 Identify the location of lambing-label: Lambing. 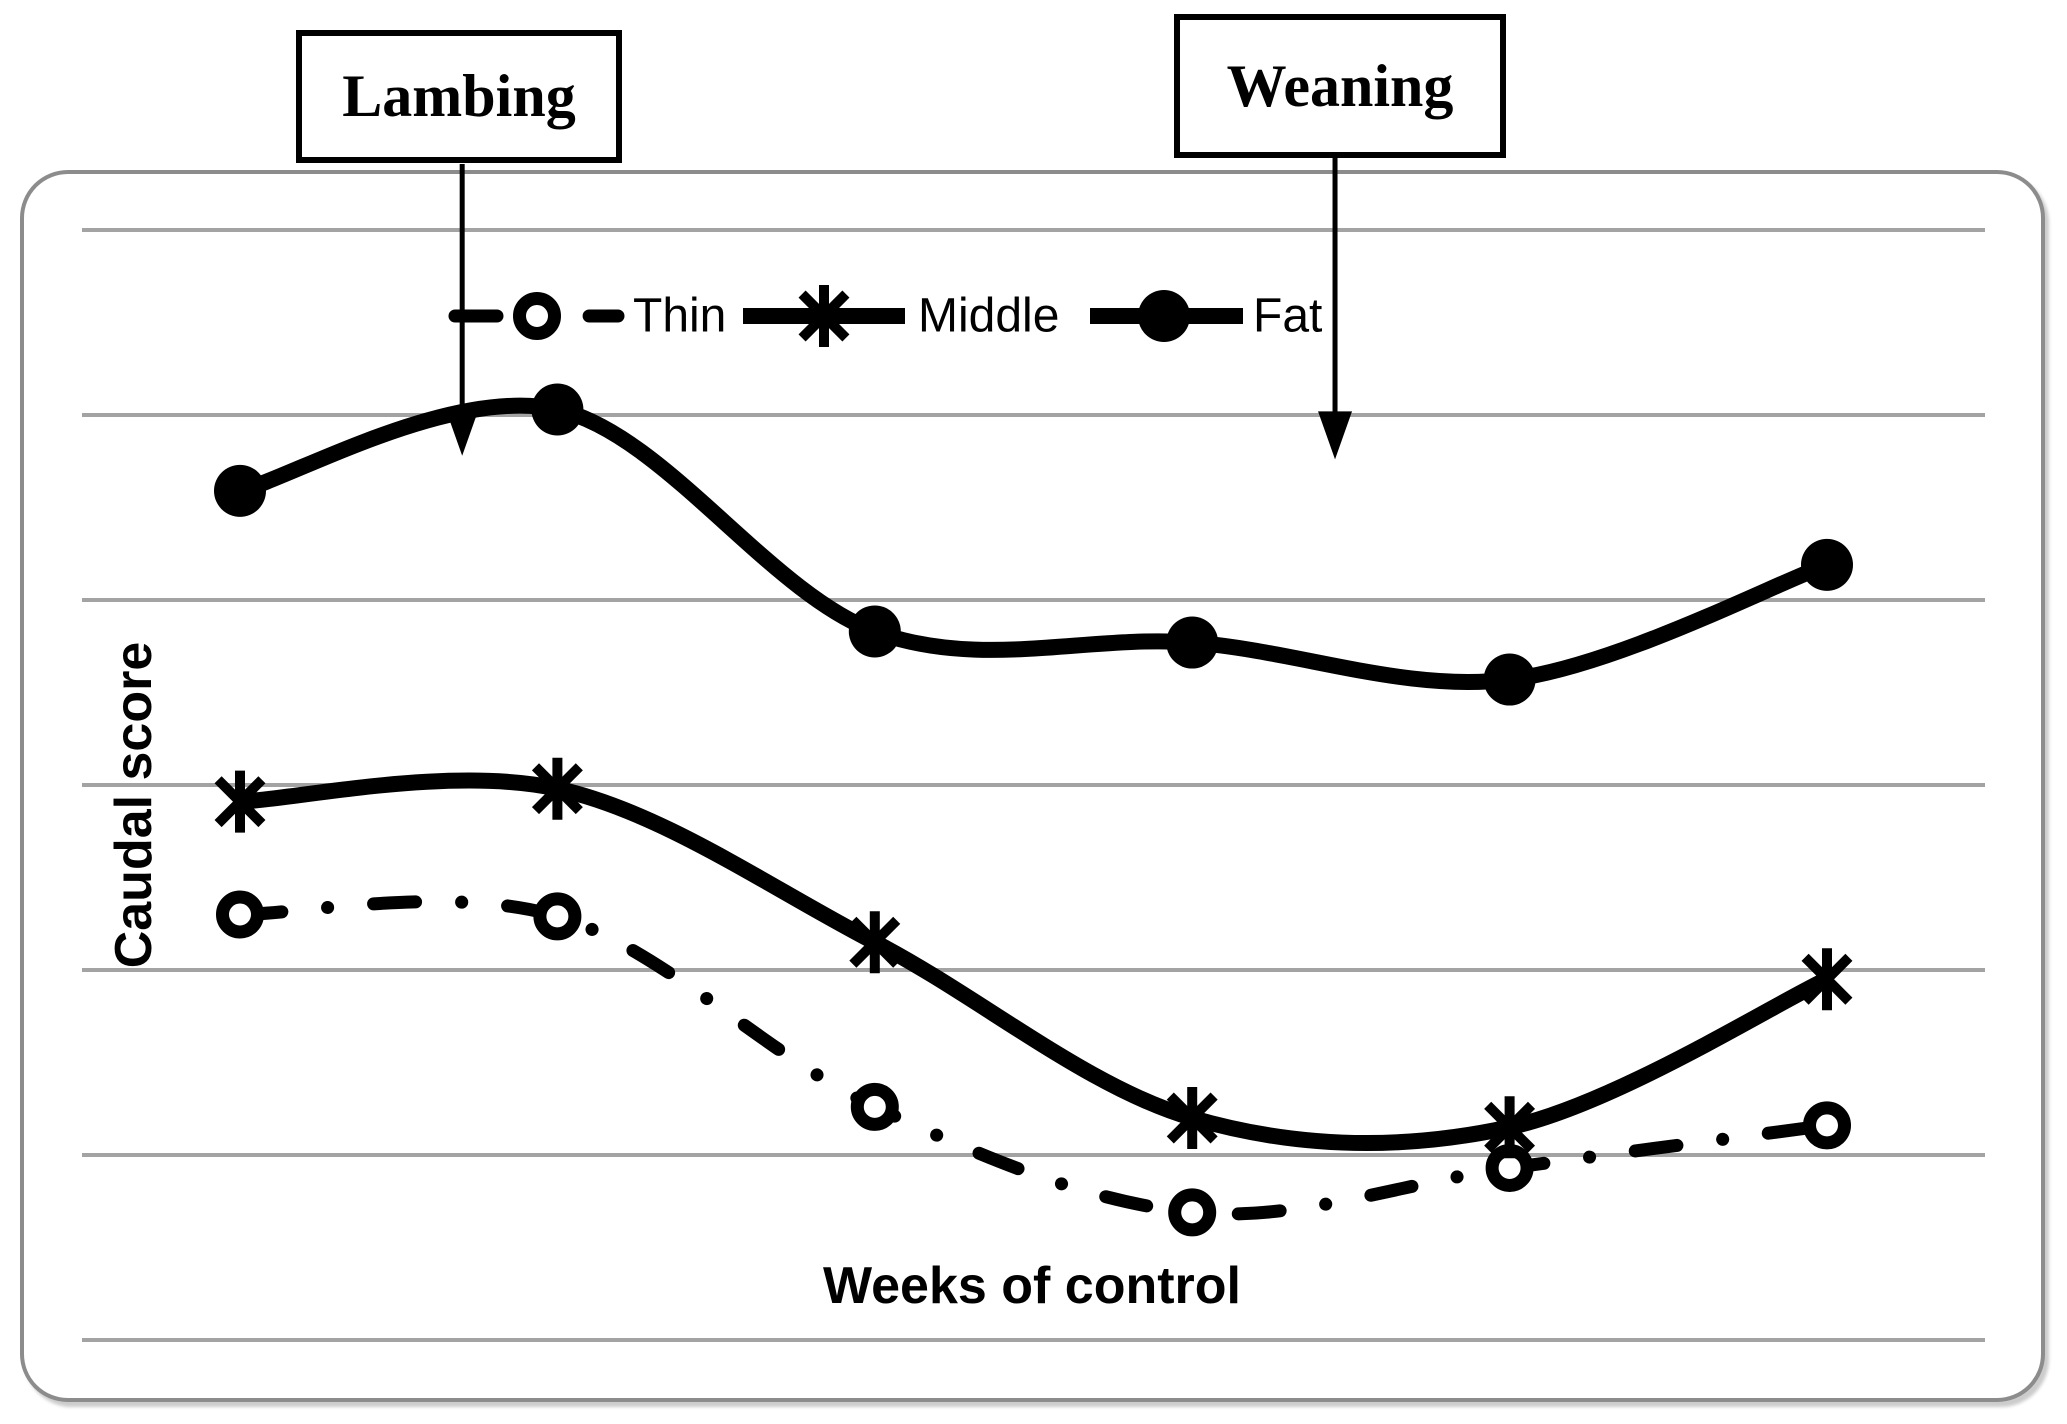
(459, 96).